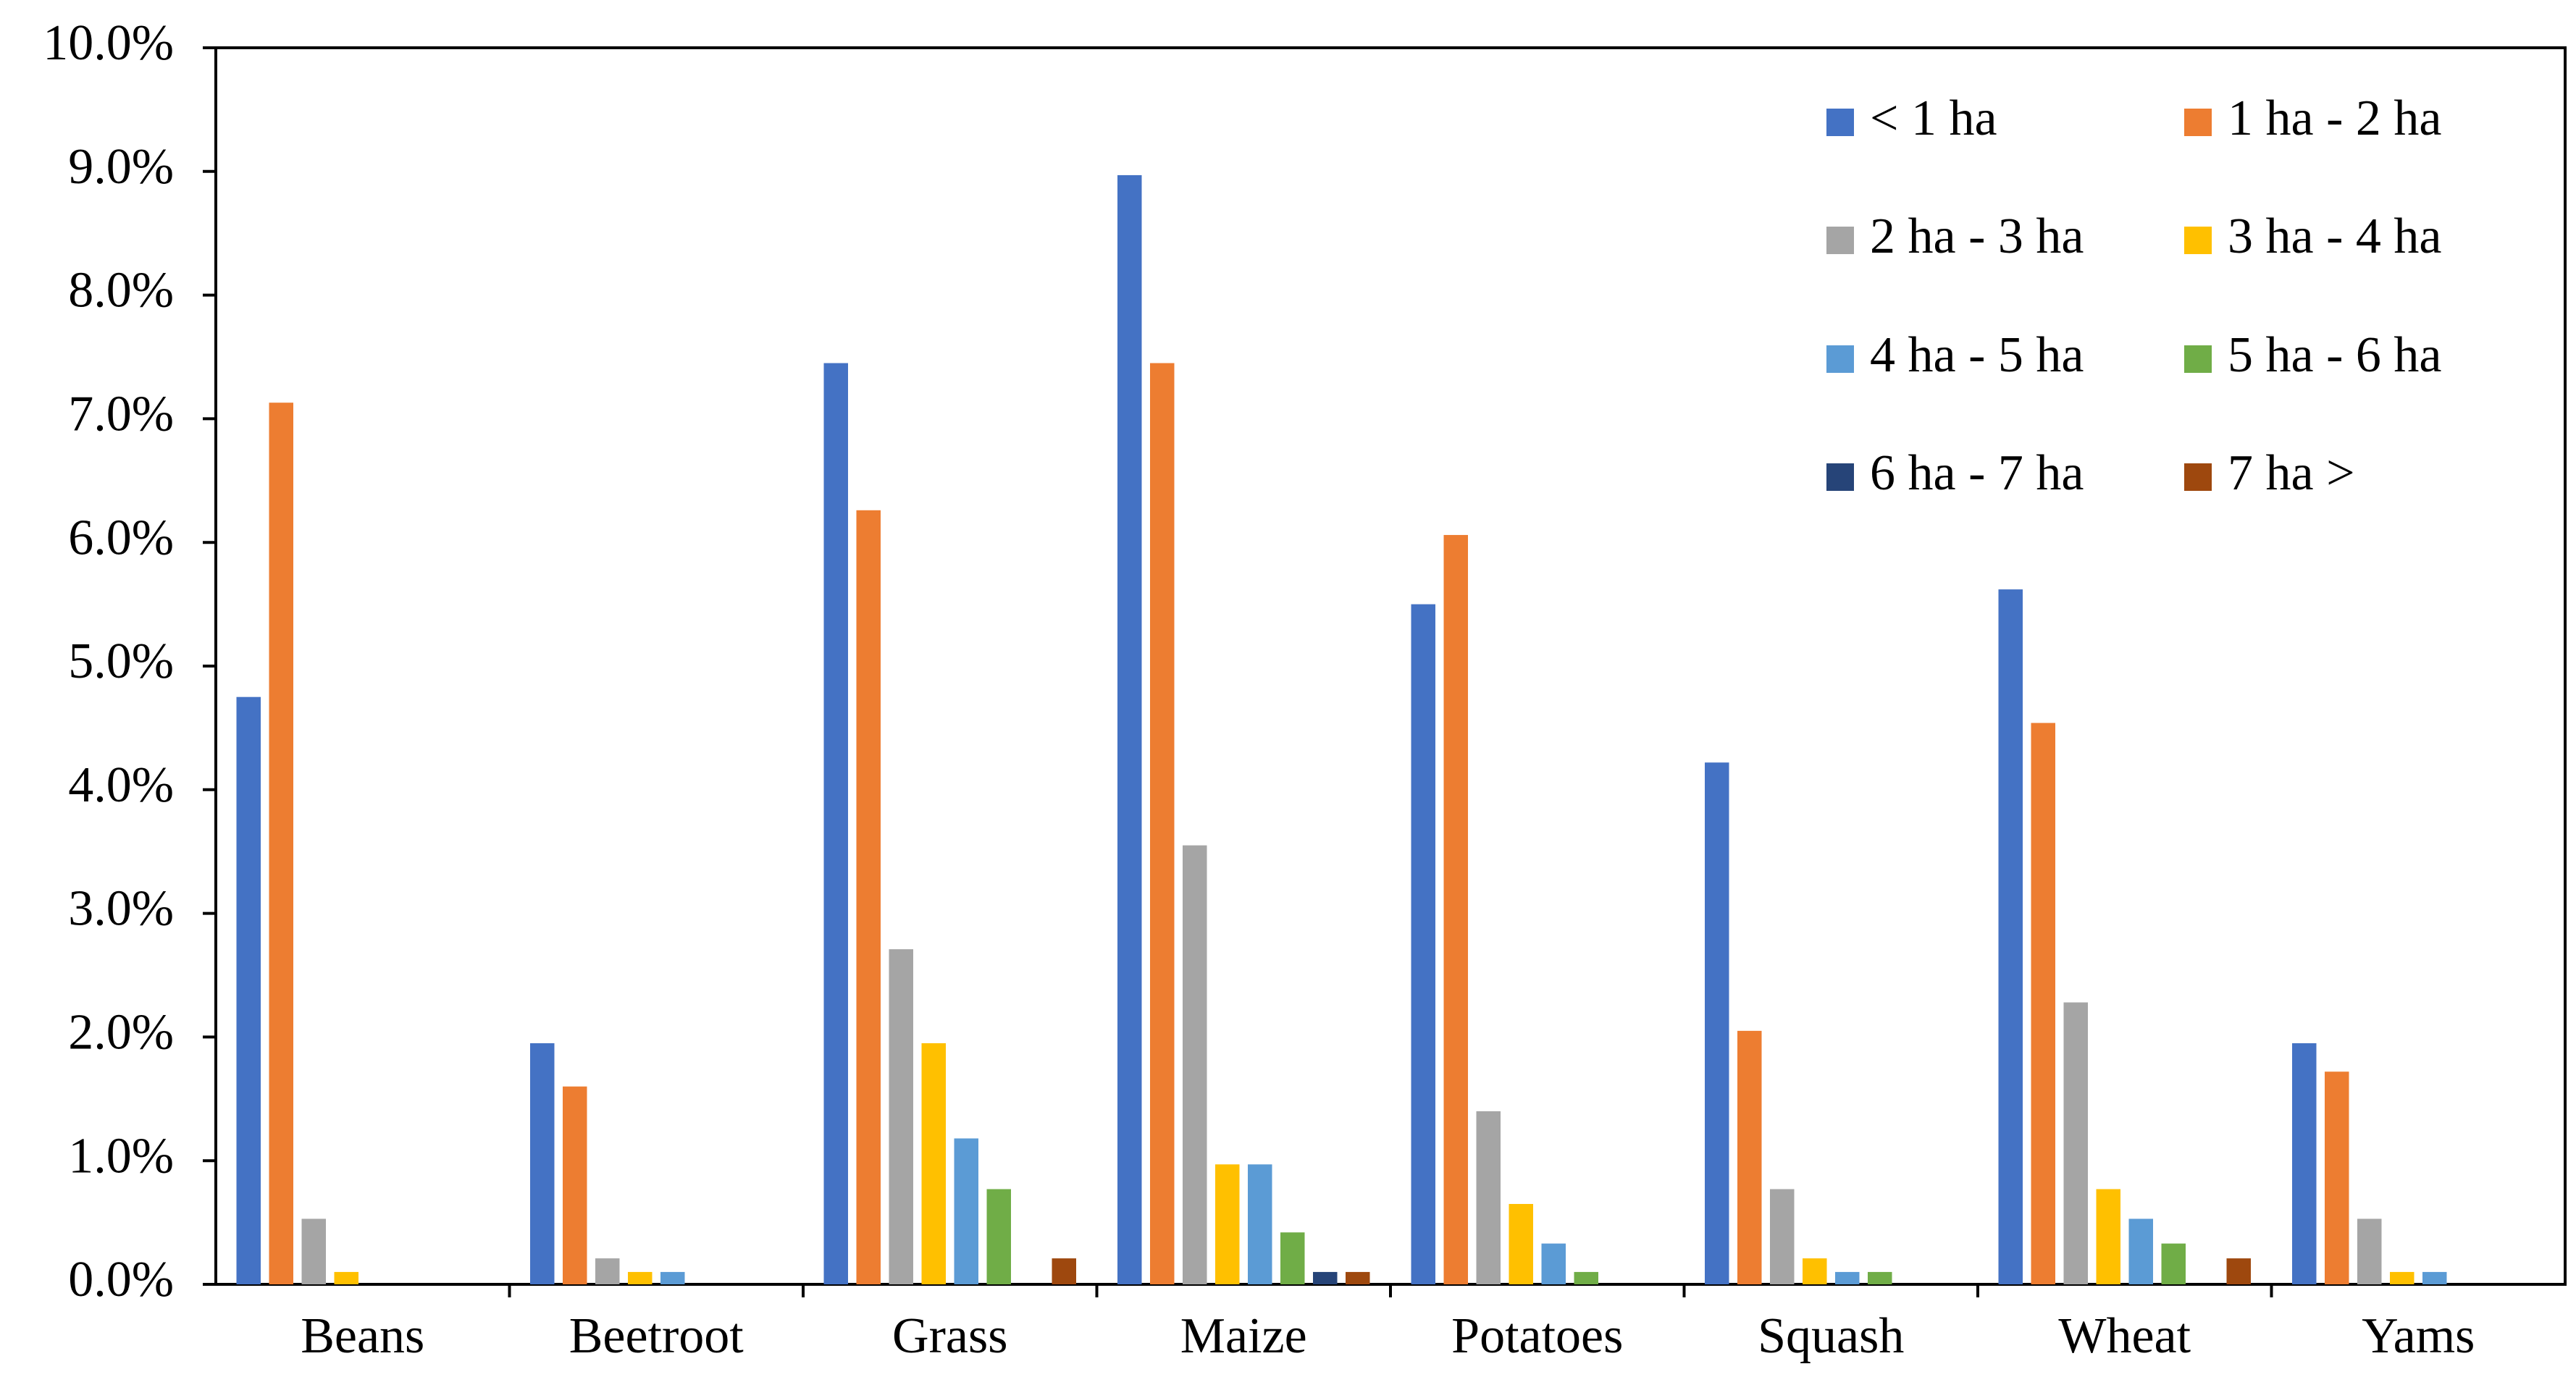  I want to click on x-category-label: Beetroot, so click(656, 1336).